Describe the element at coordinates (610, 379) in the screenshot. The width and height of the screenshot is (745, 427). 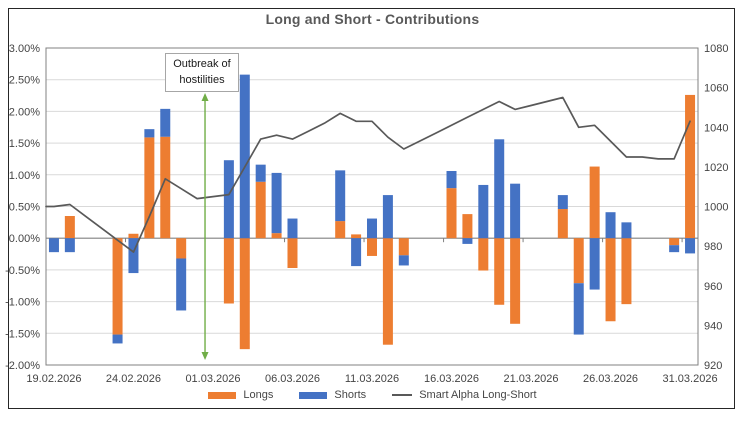
I see `x-axis-label: 26.03.2026` at that location.